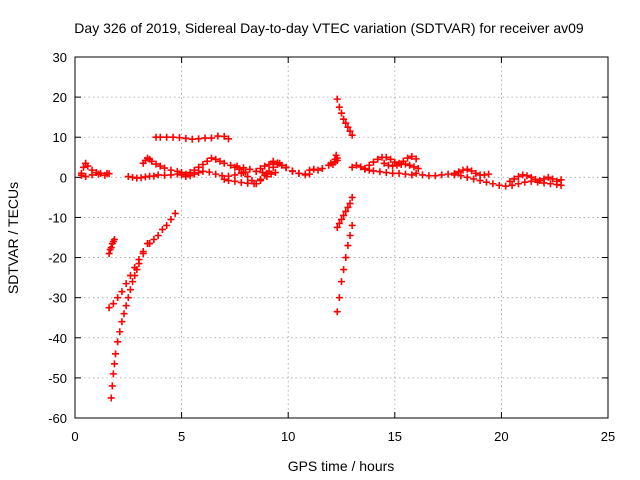  I want to click on series-arc-b, so click(95, 175).